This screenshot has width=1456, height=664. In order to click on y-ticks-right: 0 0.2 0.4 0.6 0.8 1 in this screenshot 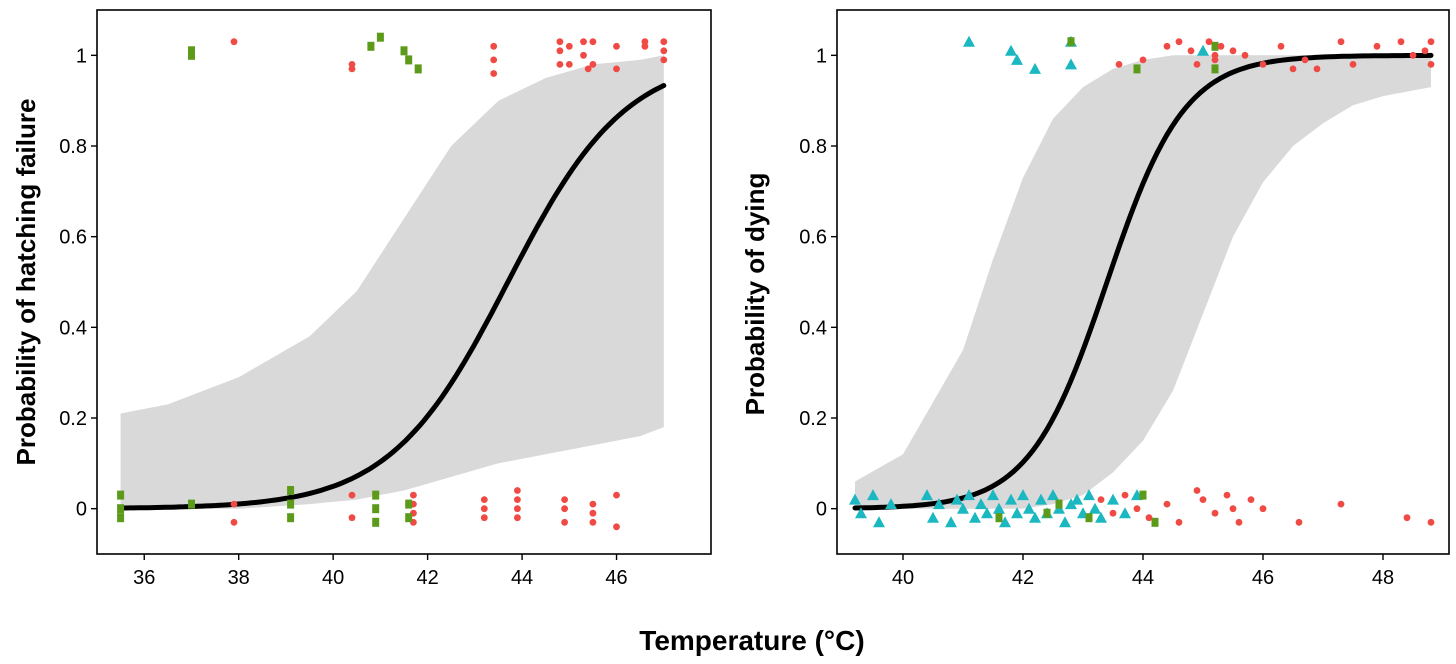, I will do `click(818, 283)`.